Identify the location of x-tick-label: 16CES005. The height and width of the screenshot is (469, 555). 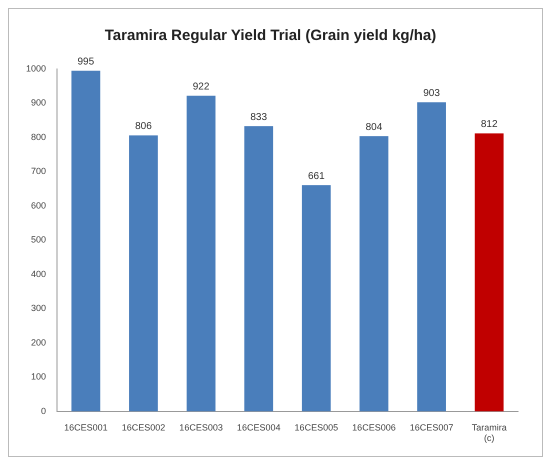
(316, 427).